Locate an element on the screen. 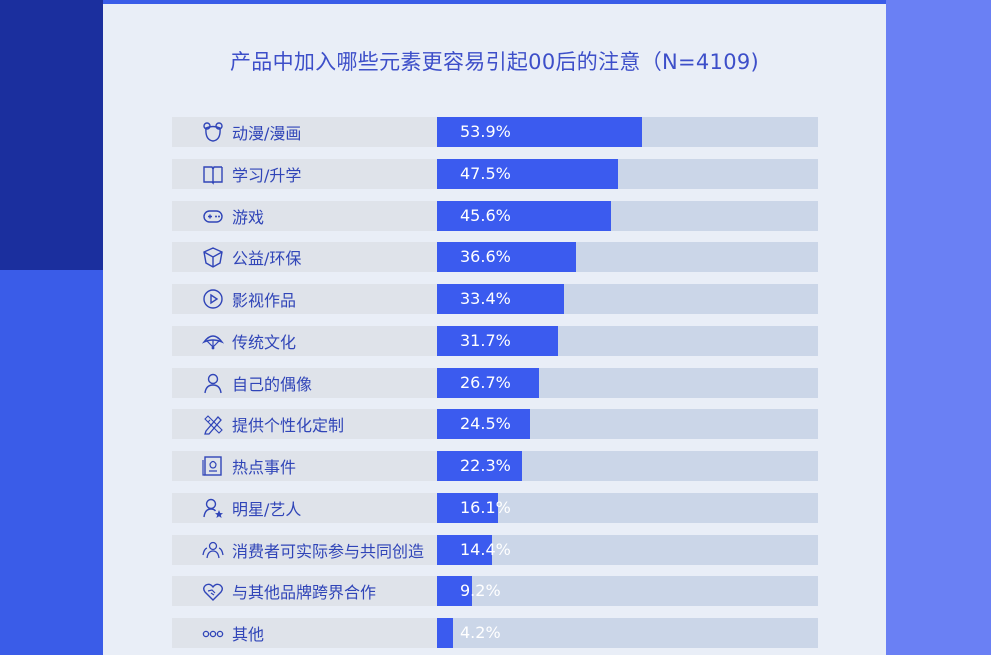 Image resolution: width=991 pixels, height=655 pixels. bar-track: 14.4% is located at coordinates (627, 549).